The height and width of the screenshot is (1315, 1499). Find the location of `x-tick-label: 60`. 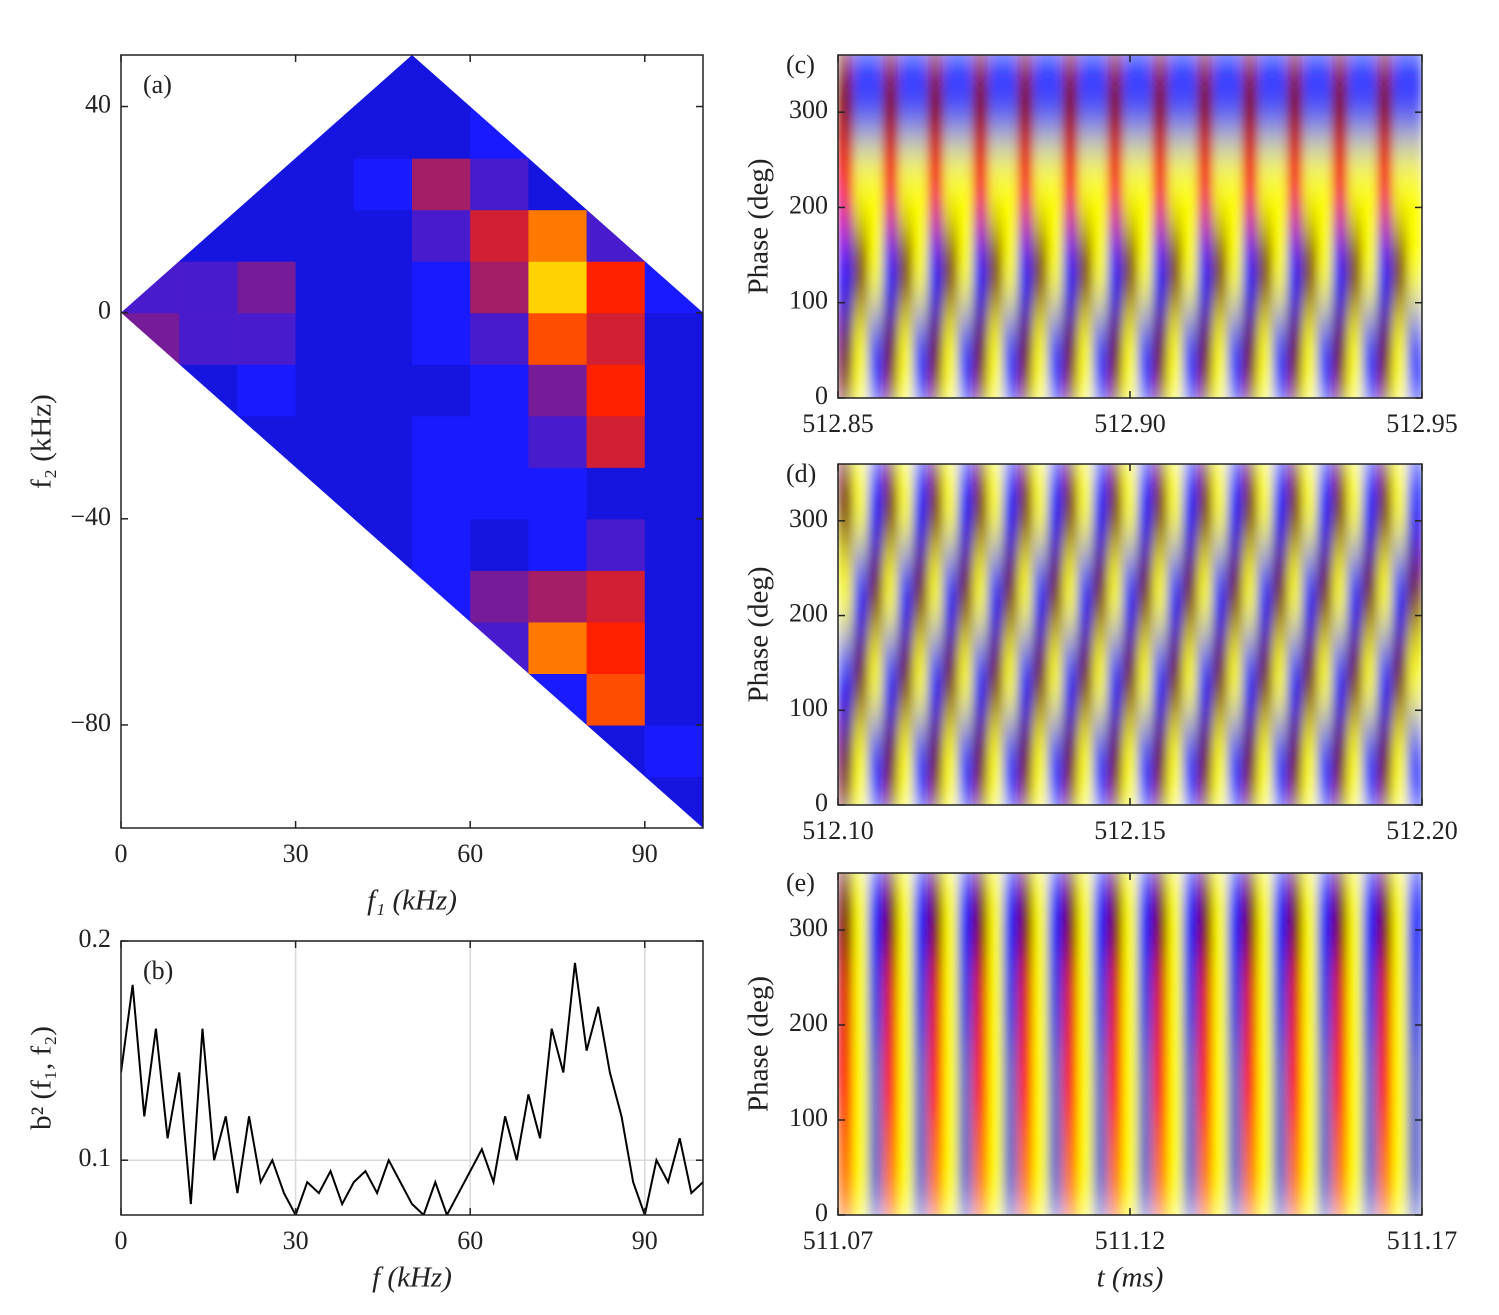

x-tick-label: 60 is located at coordinates (470, 1240).